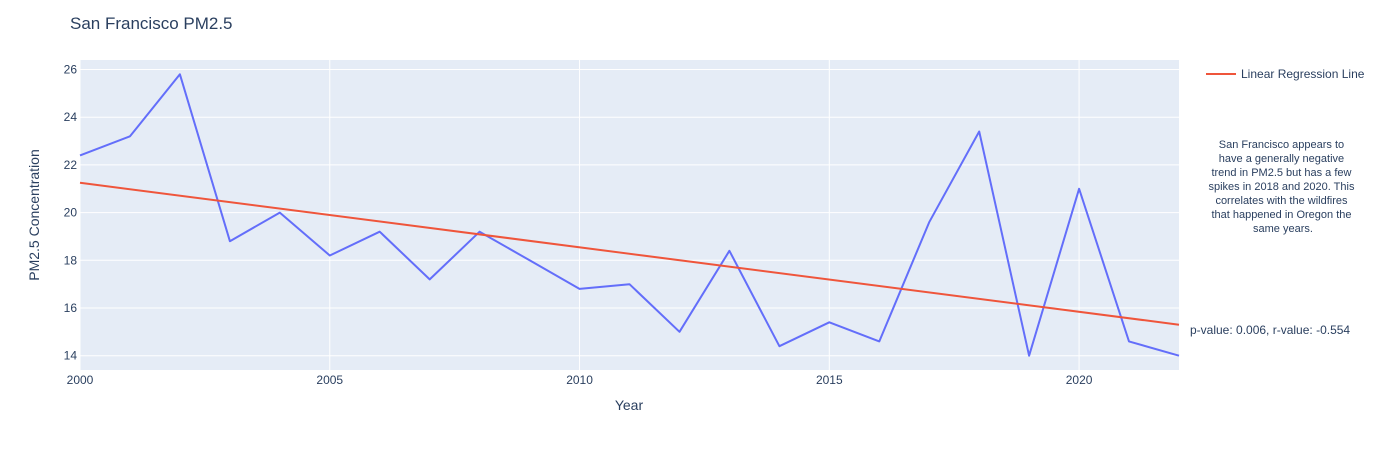 This screenshot has height=450, width=1394. What do you see at coordinates (80, 380) in the screenshot?
I see `x-tick-label: 2000` at bounding box center [80, 380].